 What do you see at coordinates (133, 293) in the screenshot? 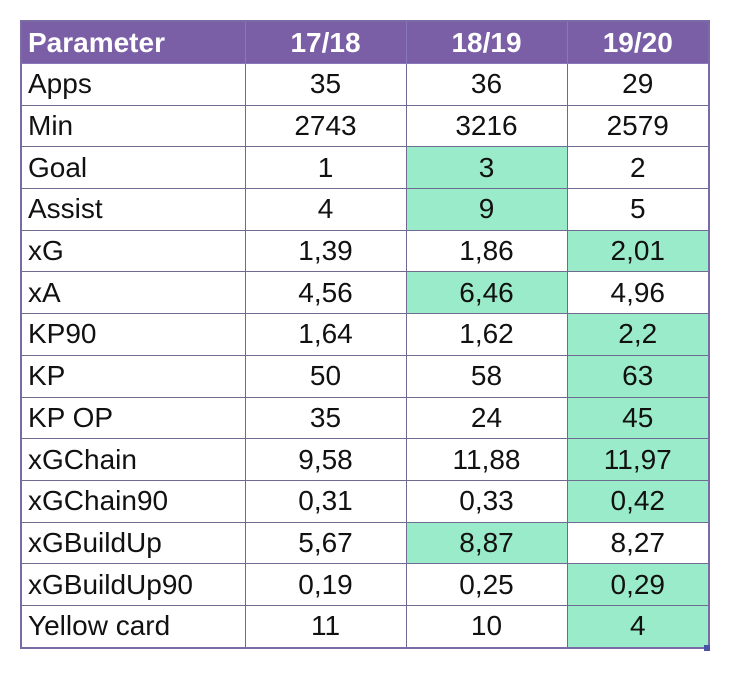
I see `parameter-cell: xA` at bounding box center [133, 293].